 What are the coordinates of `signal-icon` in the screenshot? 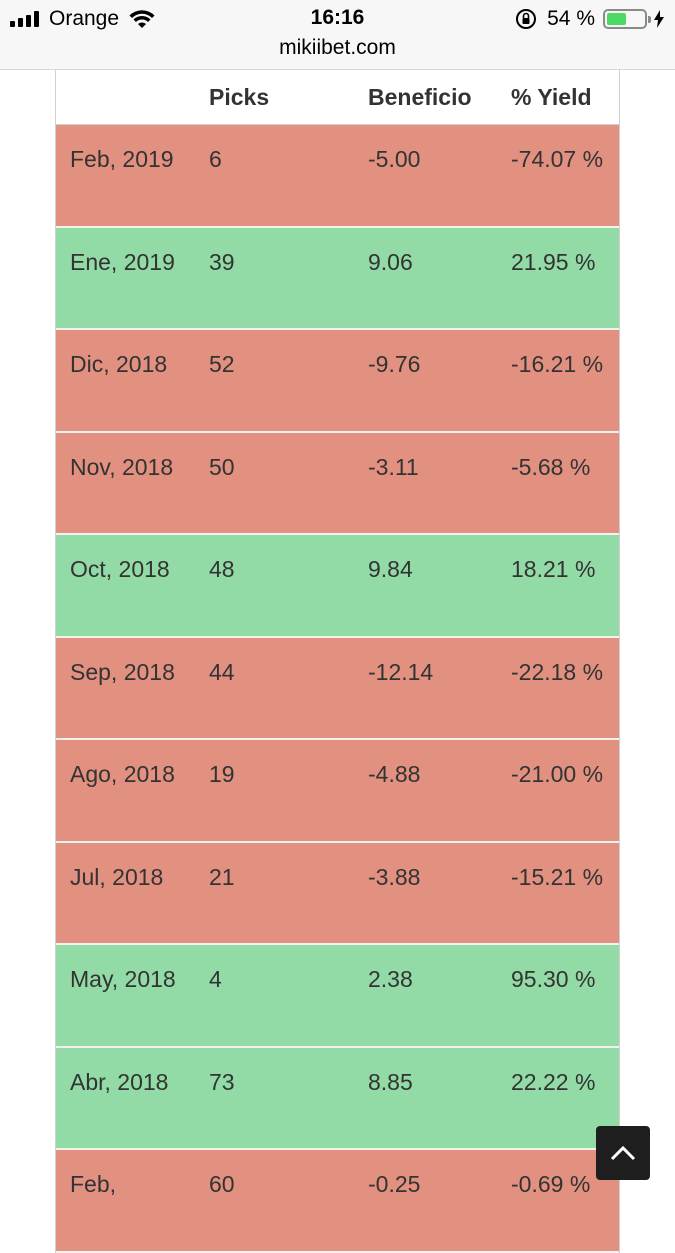 It's located at (24, 19).